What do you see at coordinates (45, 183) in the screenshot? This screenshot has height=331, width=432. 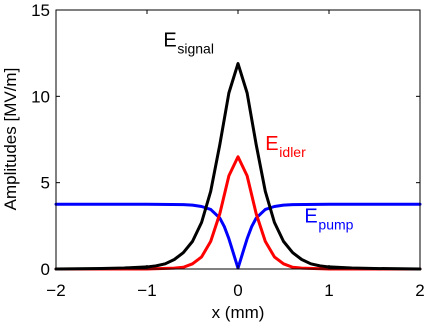 I see `y-tick-label: 5` at bounding box center [45, 183].